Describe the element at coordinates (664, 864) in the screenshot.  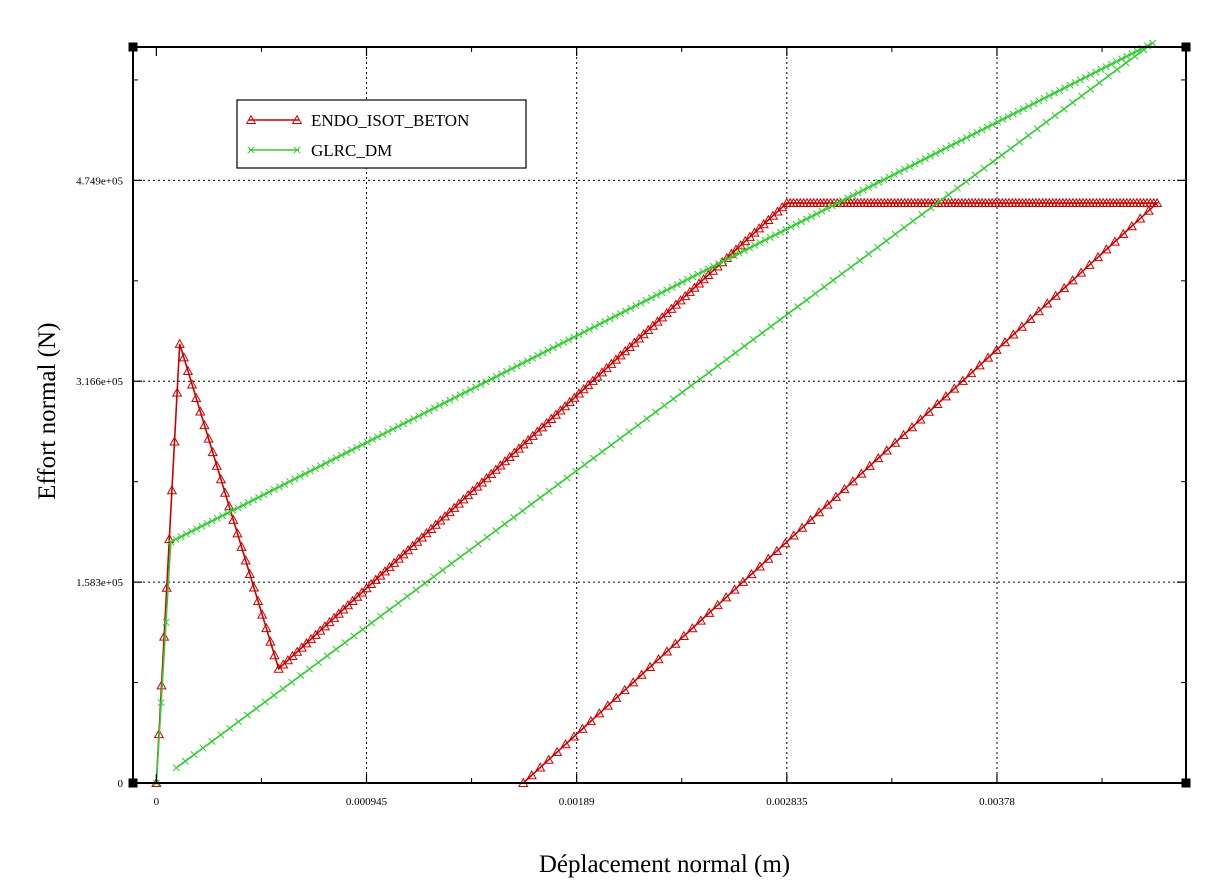
I see `x-axis-title: Déplacement normal (m)` at that location.